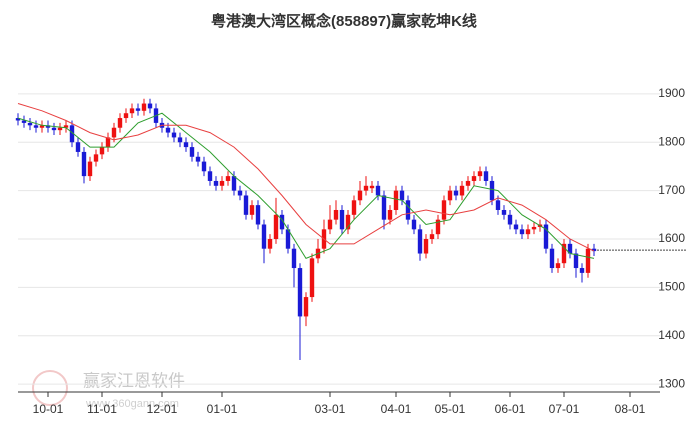 Image resolution: width=689 pixels, height=427 pixels. What do you see at coordinates (671, 383) in the screenshot?
I see `y-tick-label: 1300` at bounding box center [671, 383].